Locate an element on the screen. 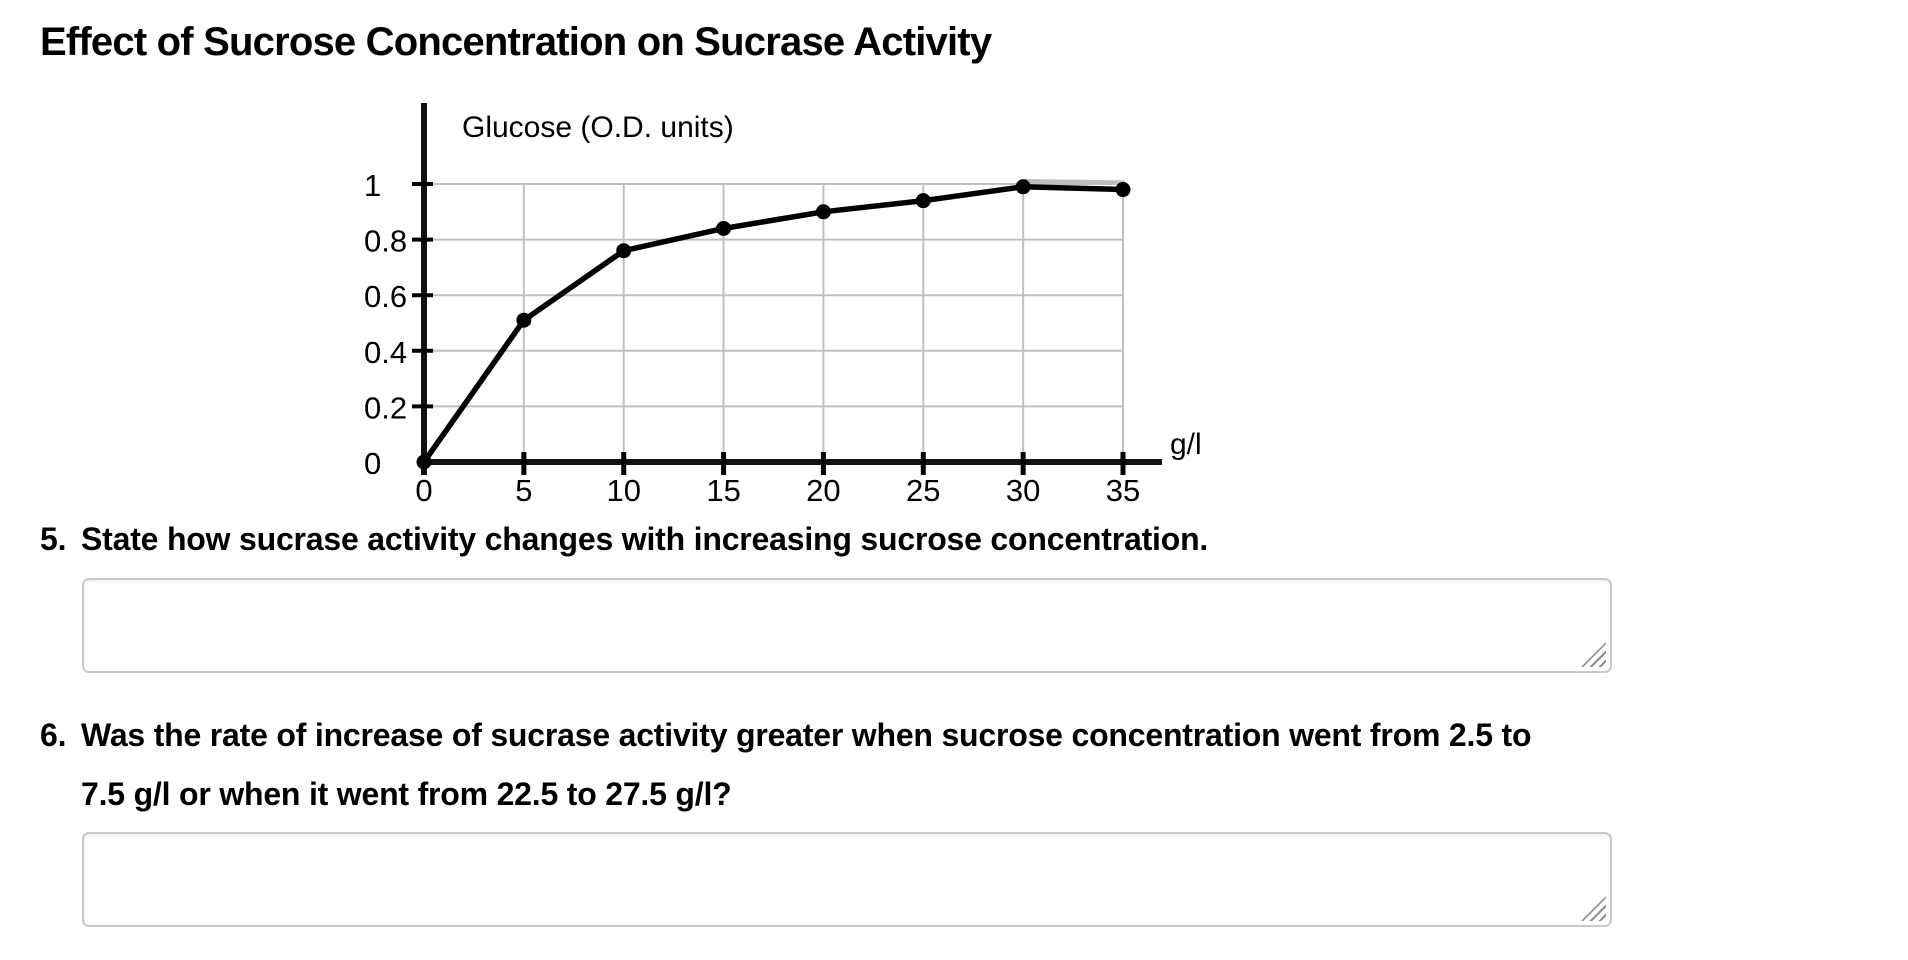 This screenshot has height=960, width=1908. y-tick-label: 0 is located at coordinates (372, 463).